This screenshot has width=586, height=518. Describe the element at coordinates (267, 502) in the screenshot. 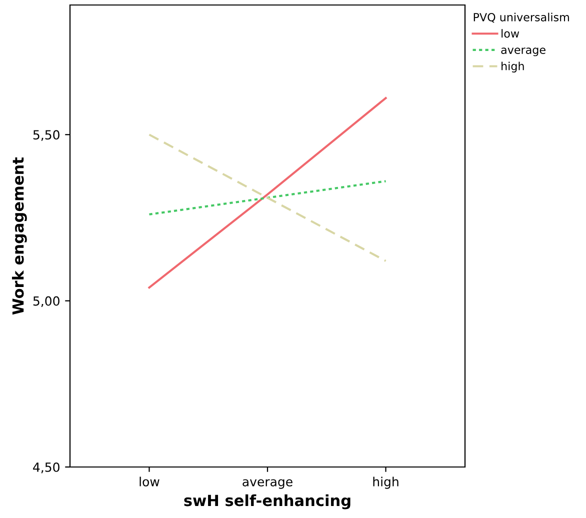

I see `x-axis-title: swH self-enhancing` at that location.